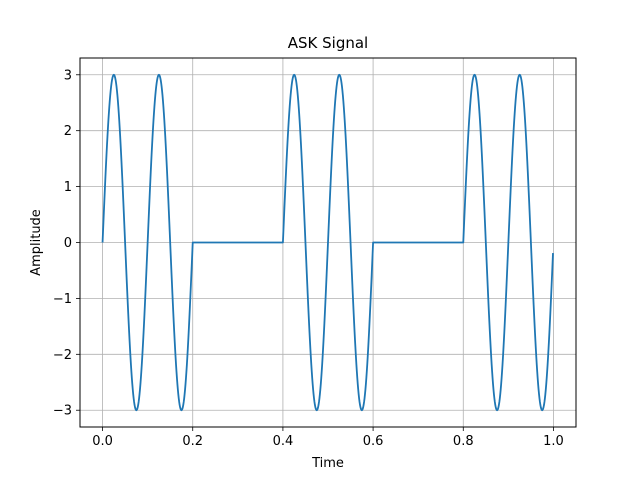 This screenshot has width=640, height=480. What do you see at coordinates (463, 441) in the screenshot?
I see `x-tick-label: 0.8` at bounding box center [463, 441].